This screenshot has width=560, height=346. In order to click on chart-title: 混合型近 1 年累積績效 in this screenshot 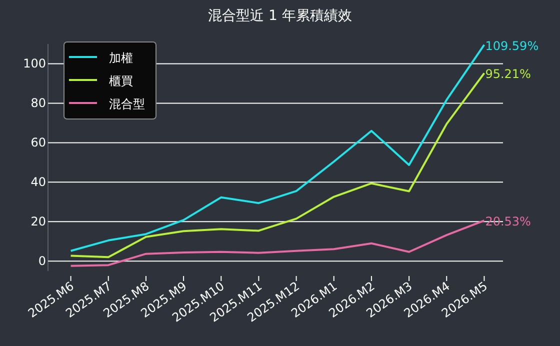, I will do `click(280, 16)`.